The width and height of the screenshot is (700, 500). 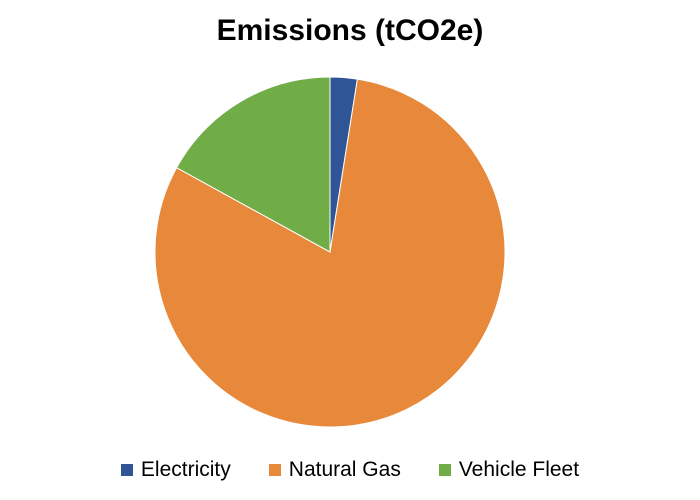 What do you see at coordinates (350, 30) in the screenshot?
I see `chart-title: Emissions (tCO2e)` at bounding box center [350, 30].